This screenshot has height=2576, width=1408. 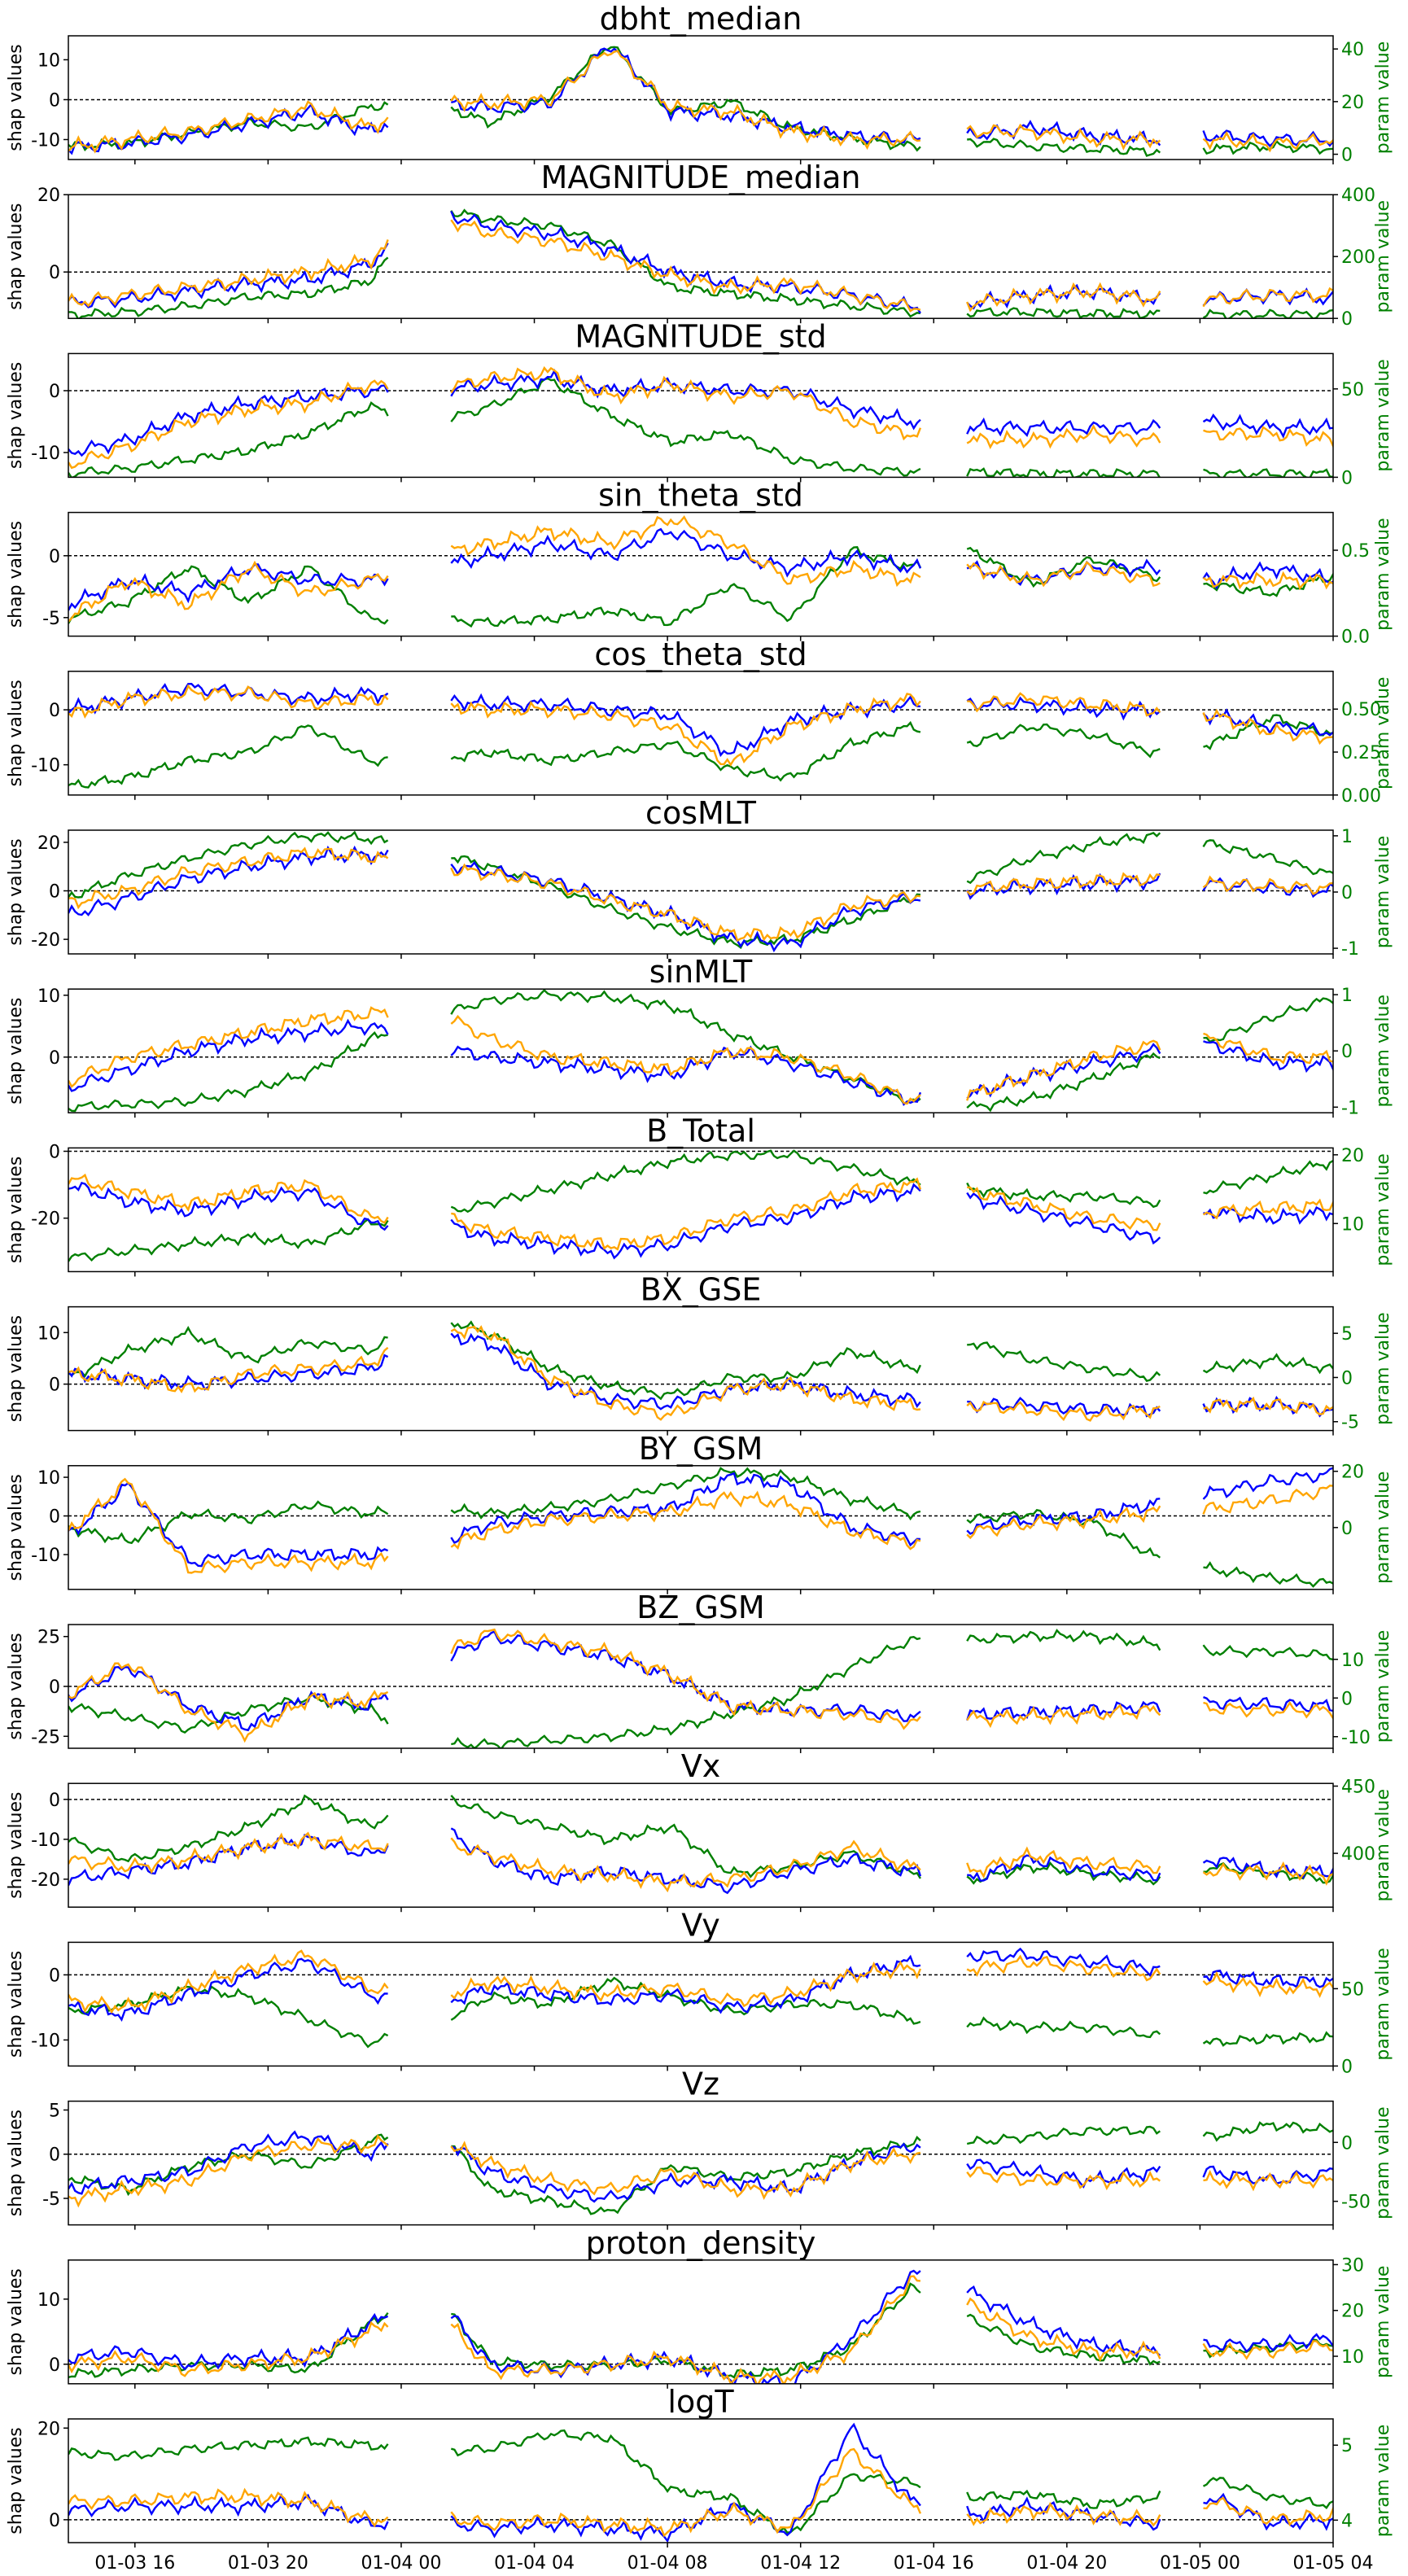 What do you see at coordinates (1347, 2521) in the screenshot?
I see `y2-tick-label: 4` at bounding box center [1347, 2521].